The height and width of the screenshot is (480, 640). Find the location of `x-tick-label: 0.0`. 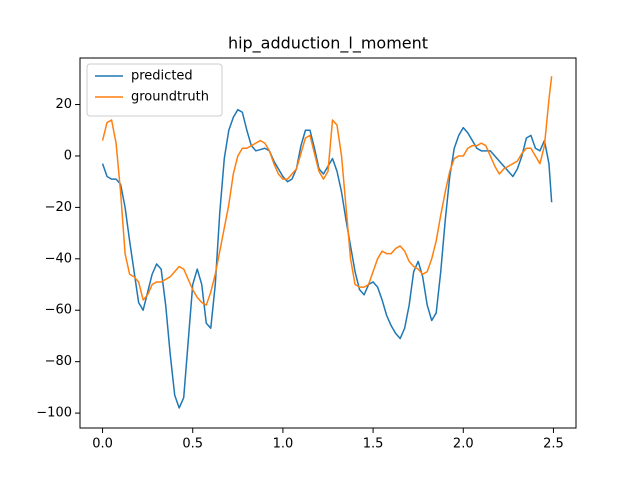

x-tick-label: 0.0 is located at coordinates (102, 444).